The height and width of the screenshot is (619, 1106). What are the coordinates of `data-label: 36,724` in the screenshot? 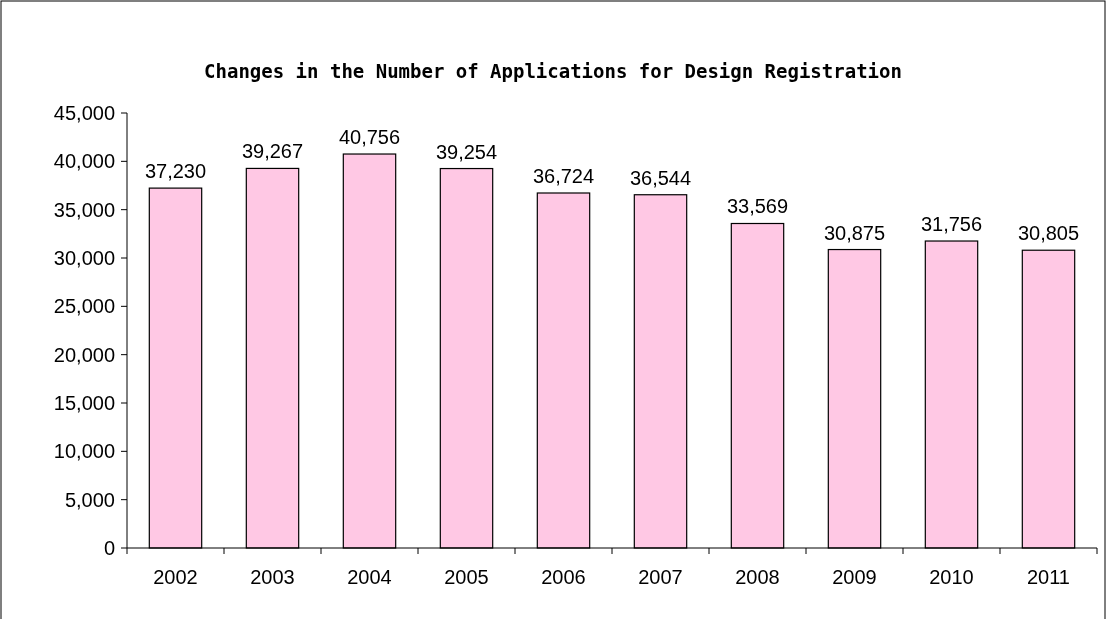 It's located at (563, 176).